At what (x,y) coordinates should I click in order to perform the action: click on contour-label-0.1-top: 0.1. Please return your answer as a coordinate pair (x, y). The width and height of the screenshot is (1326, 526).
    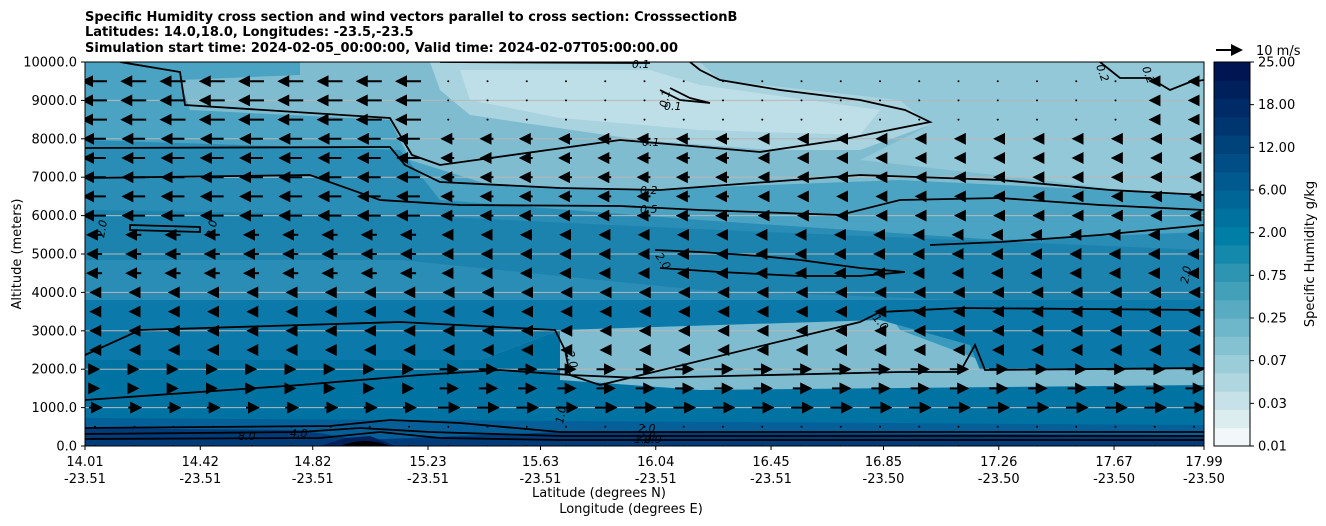
    Looking at the image, I should click on (641, 64).